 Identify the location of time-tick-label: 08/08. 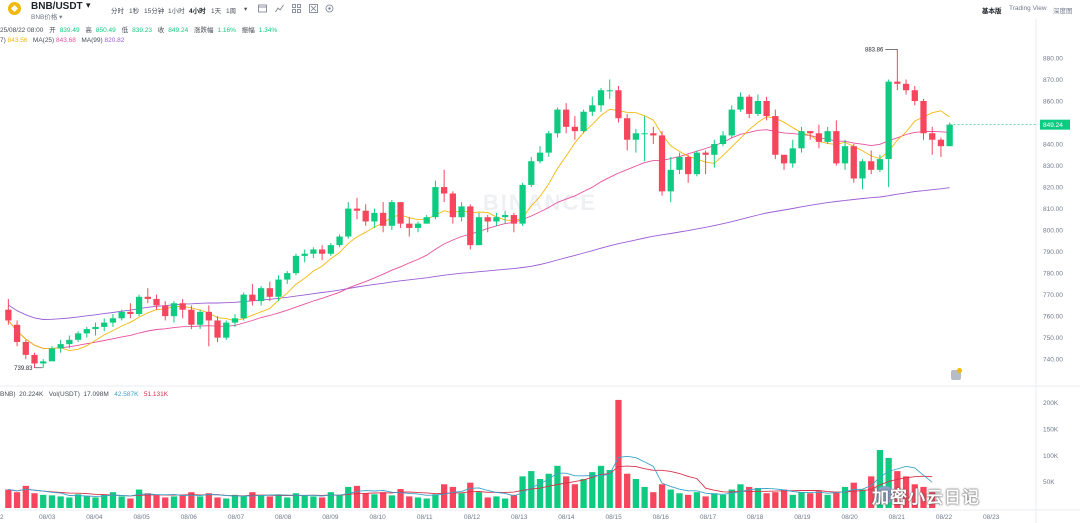
(283, 517).